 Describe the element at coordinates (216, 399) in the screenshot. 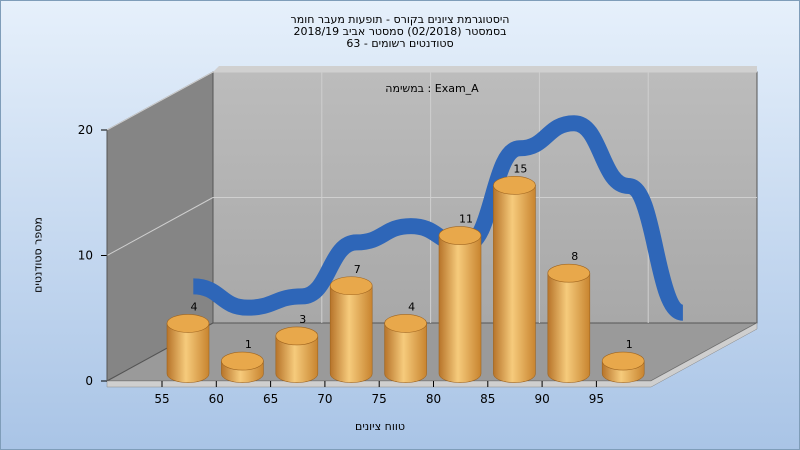

I see `x-tick-label: 60` at that location.